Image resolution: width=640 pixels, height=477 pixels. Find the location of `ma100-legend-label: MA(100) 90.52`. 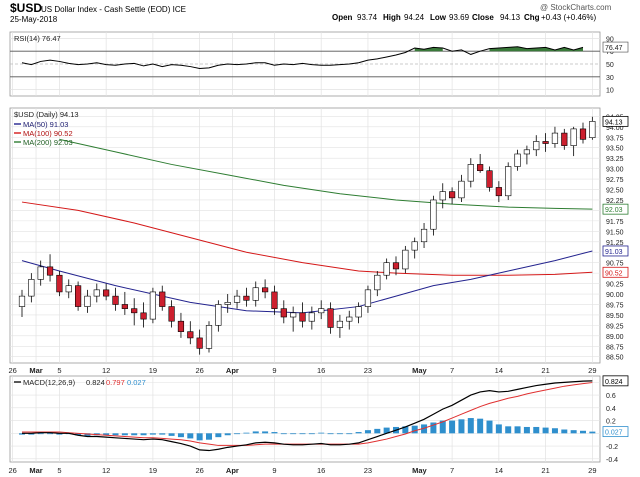

ma100-legend-label: MA(100) 90.52 is located at coordinates (48, 133).